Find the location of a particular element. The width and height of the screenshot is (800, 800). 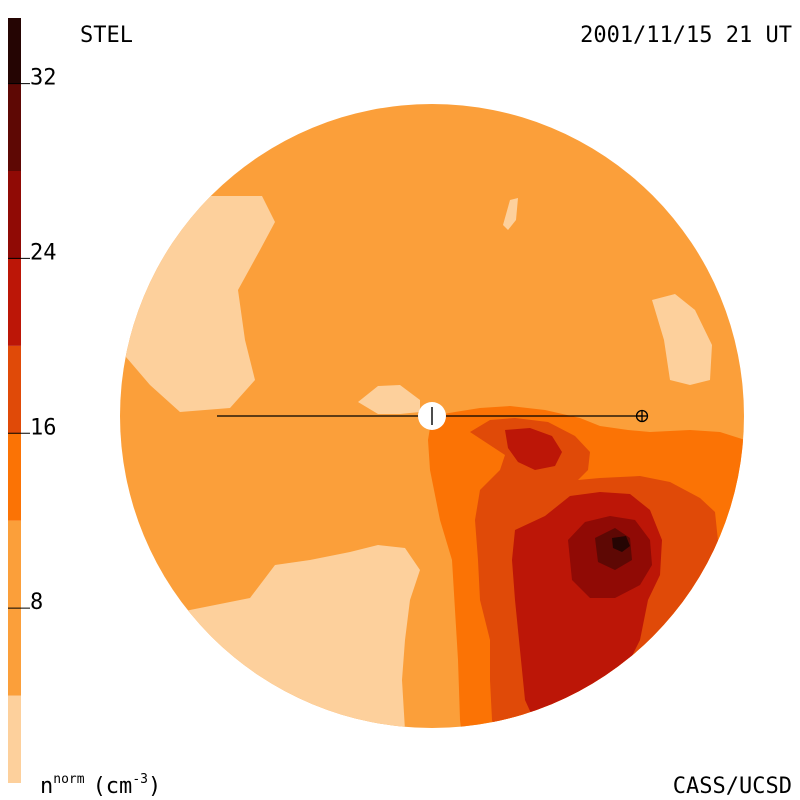

density-level-20-north is located at coordinates (533, 449).